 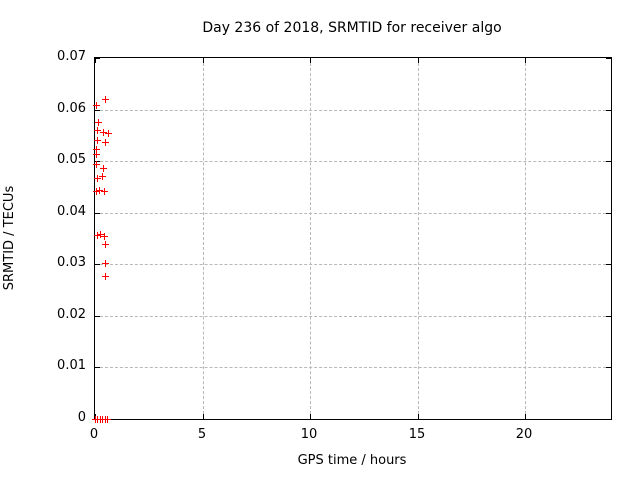 I want to click on y-tick-label: 0.02, so click(x=71, y=314).